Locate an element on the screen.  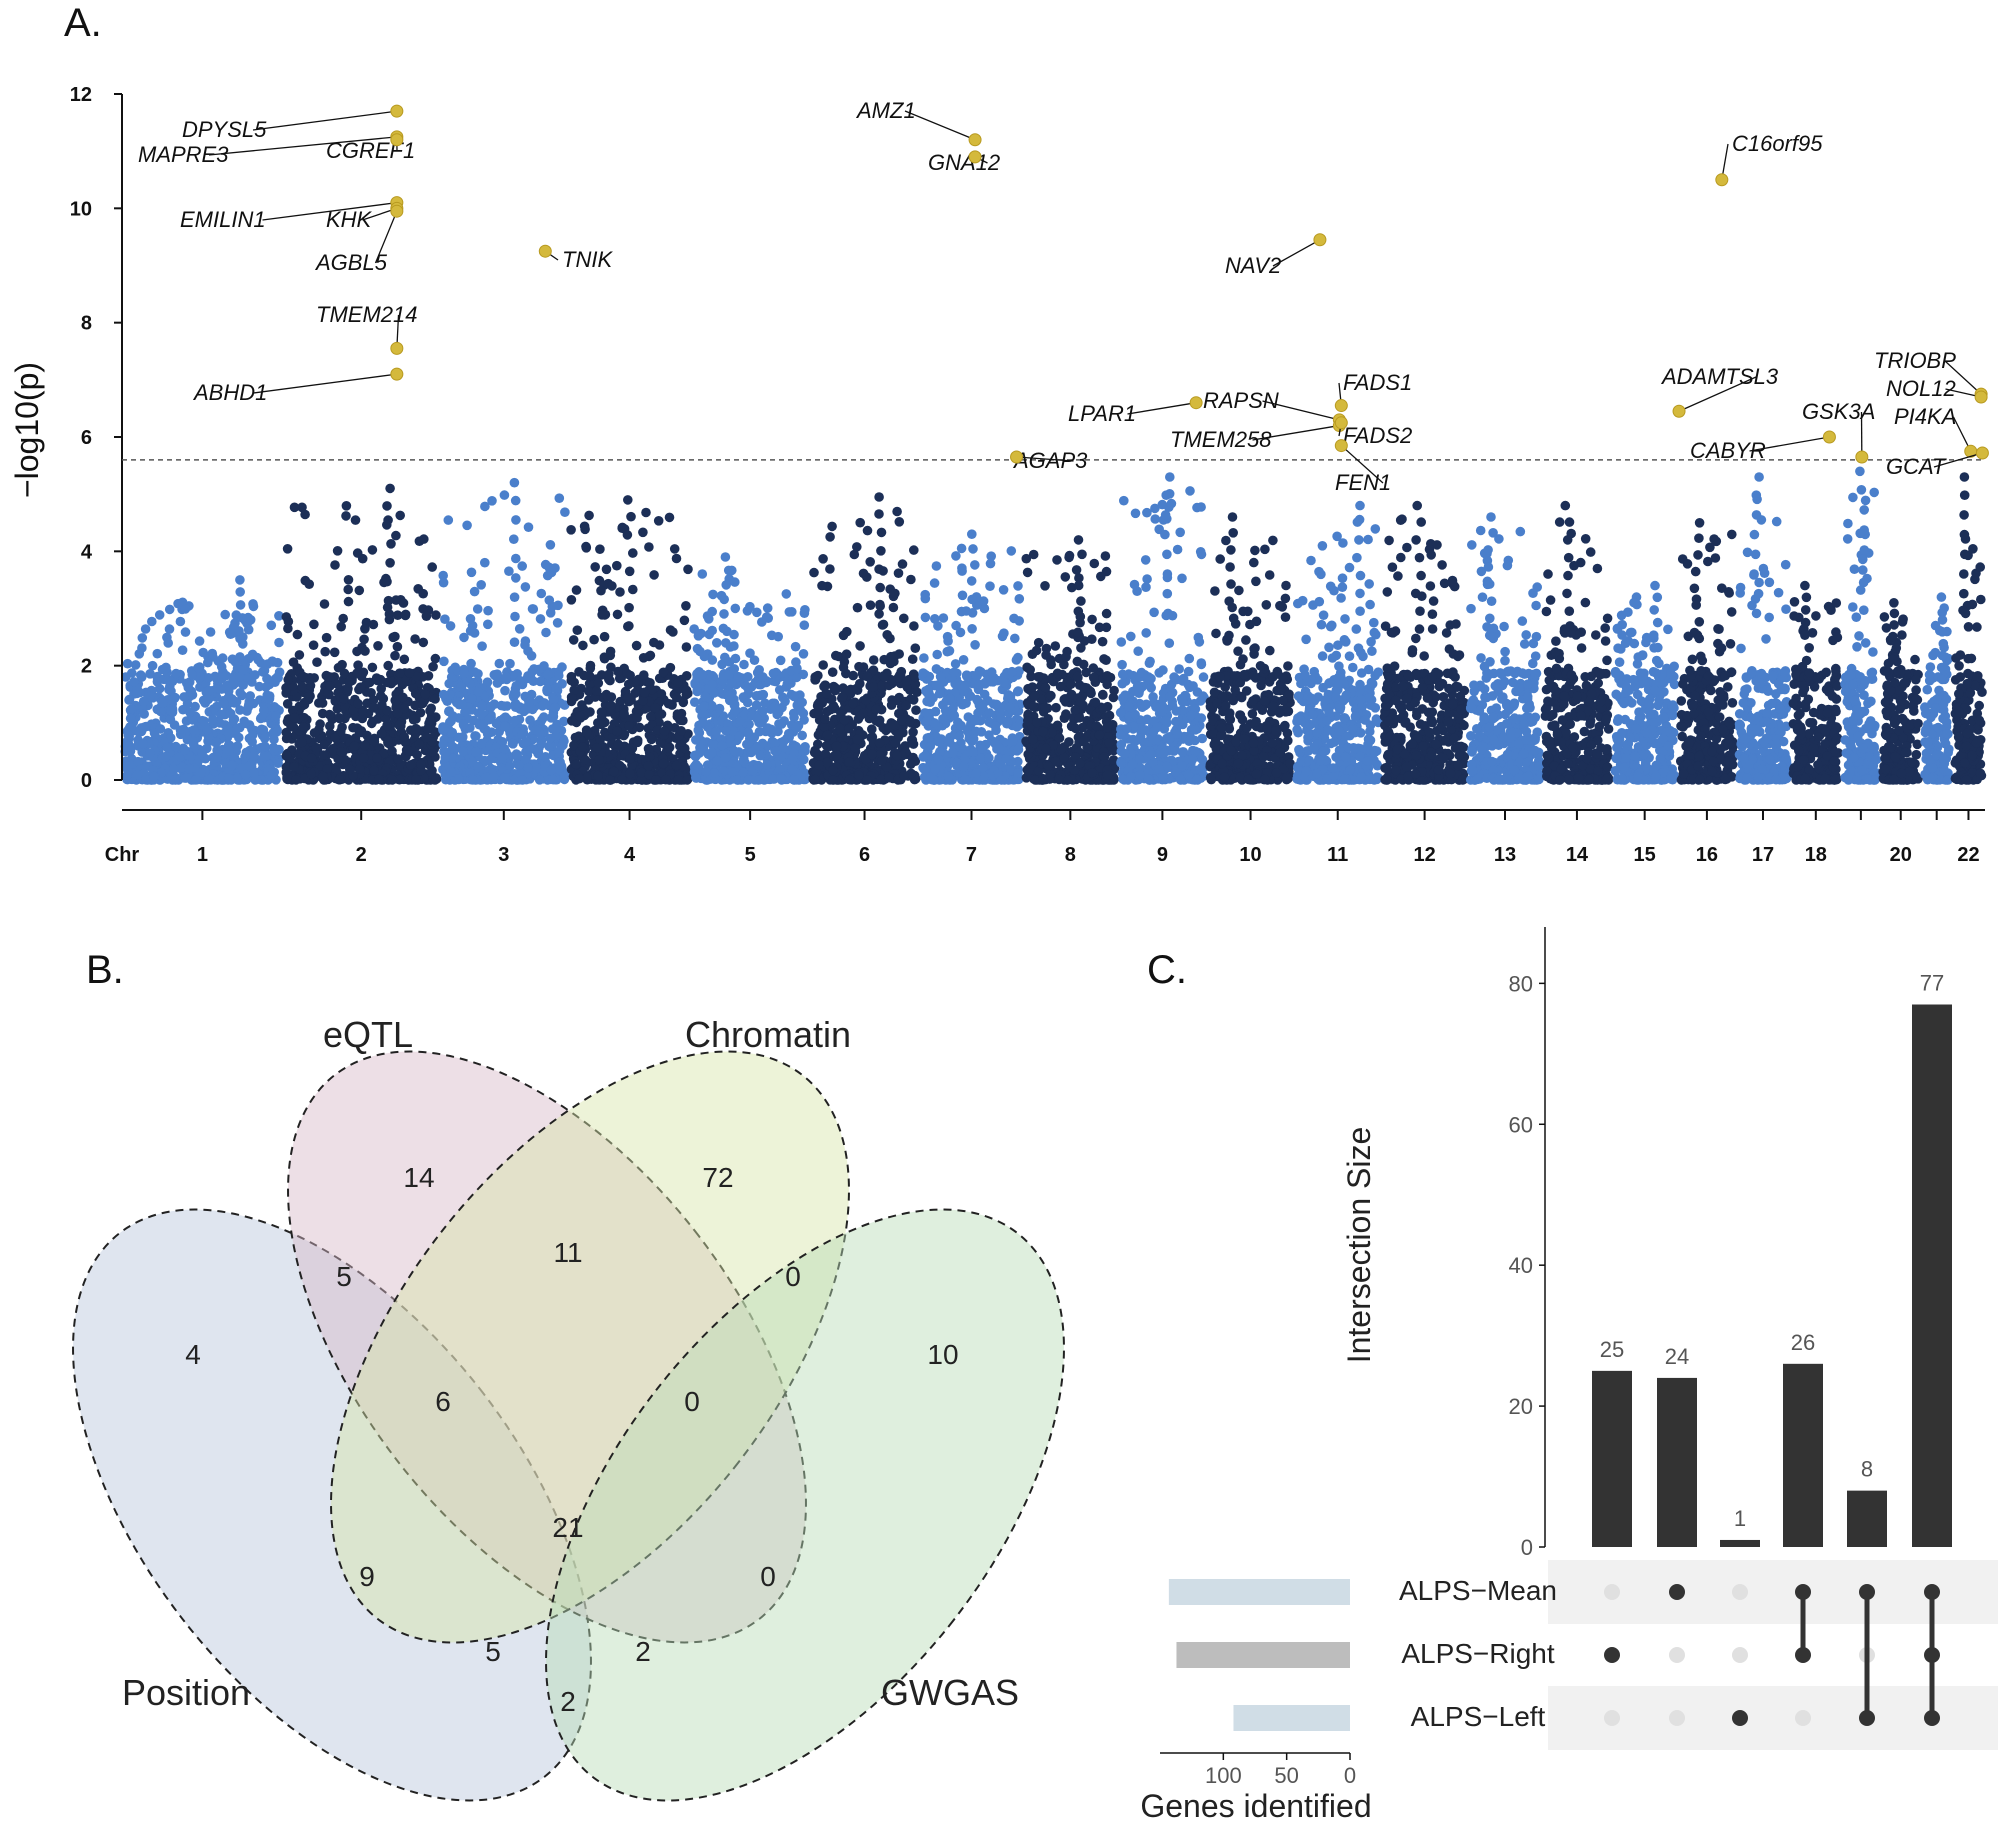
panel-a-label: A. is located at coordinates (83, 23).